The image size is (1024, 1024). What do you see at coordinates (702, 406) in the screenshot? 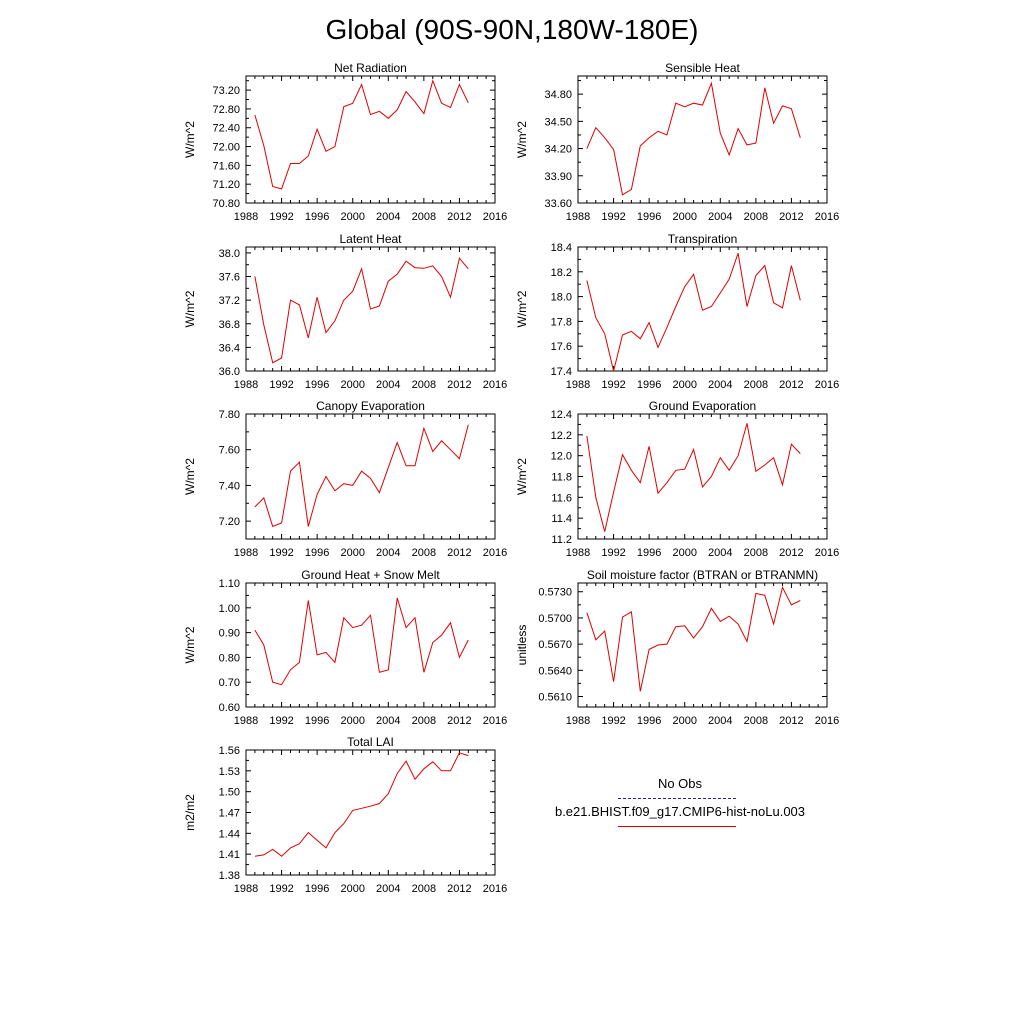
I see `chart-title: Ground Evaporation` at bounding box center [702, 406].